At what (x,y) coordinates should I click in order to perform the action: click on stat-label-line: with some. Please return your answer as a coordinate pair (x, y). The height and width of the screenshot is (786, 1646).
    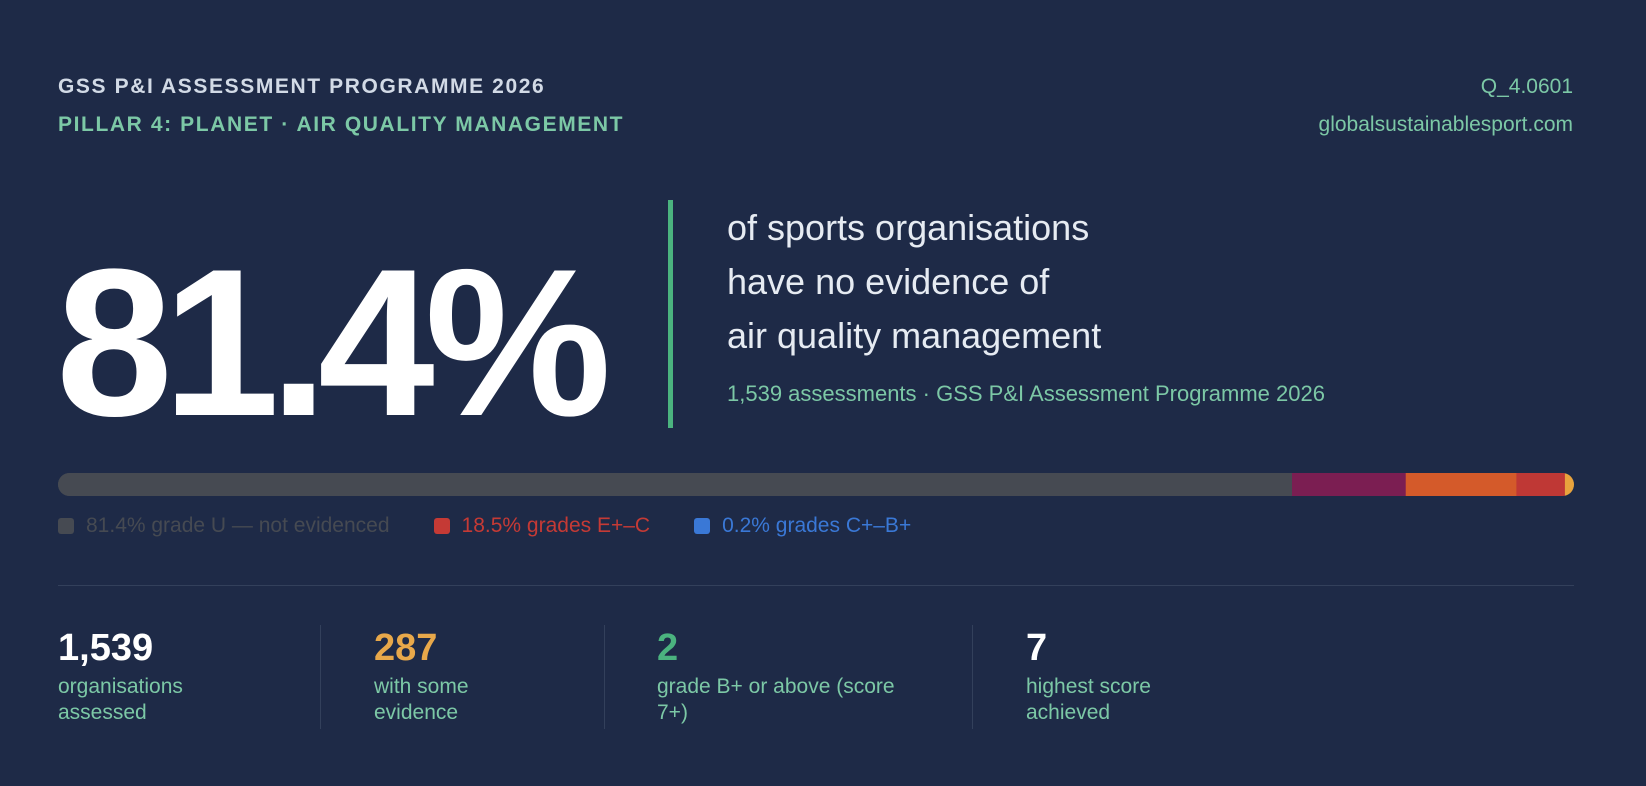
    Looking at the image, I should click on (421, 686).